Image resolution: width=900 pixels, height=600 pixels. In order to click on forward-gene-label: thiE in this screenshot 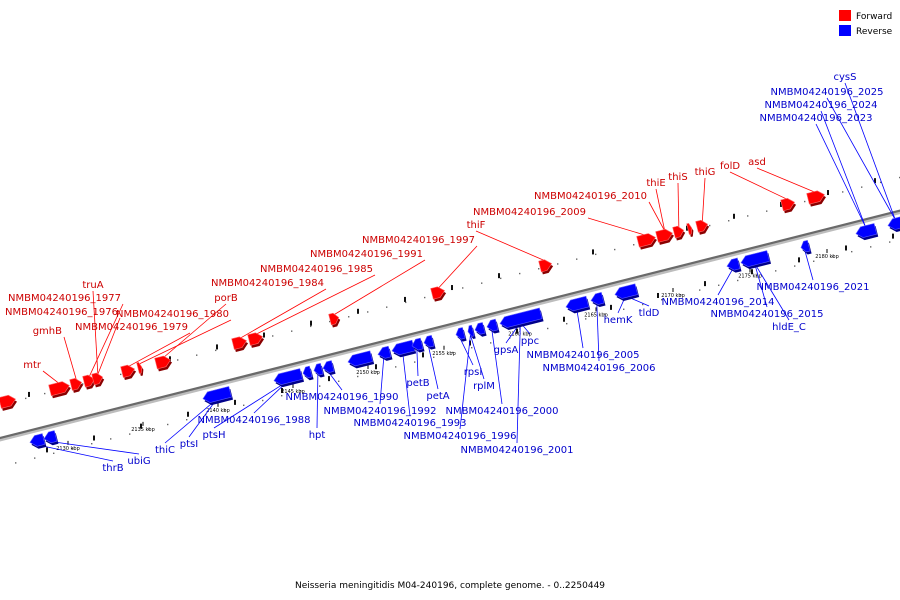, I will do `click(655, 183)`.